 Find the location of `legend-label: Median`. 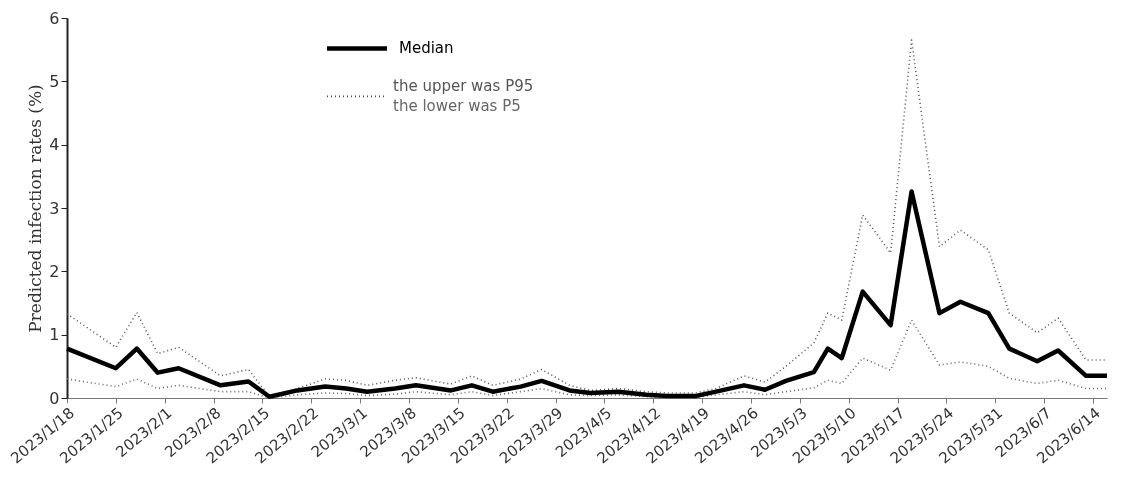

legend-label: Median is located at coordinates (426, 48).